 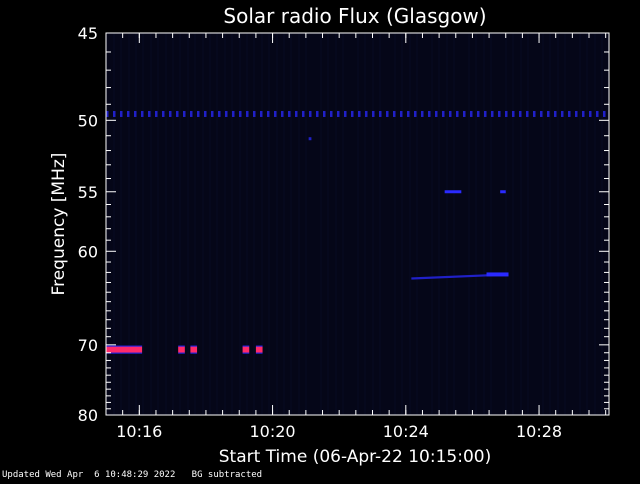 I want to click on y-tick-label: 70, so click(x=88, y=345).